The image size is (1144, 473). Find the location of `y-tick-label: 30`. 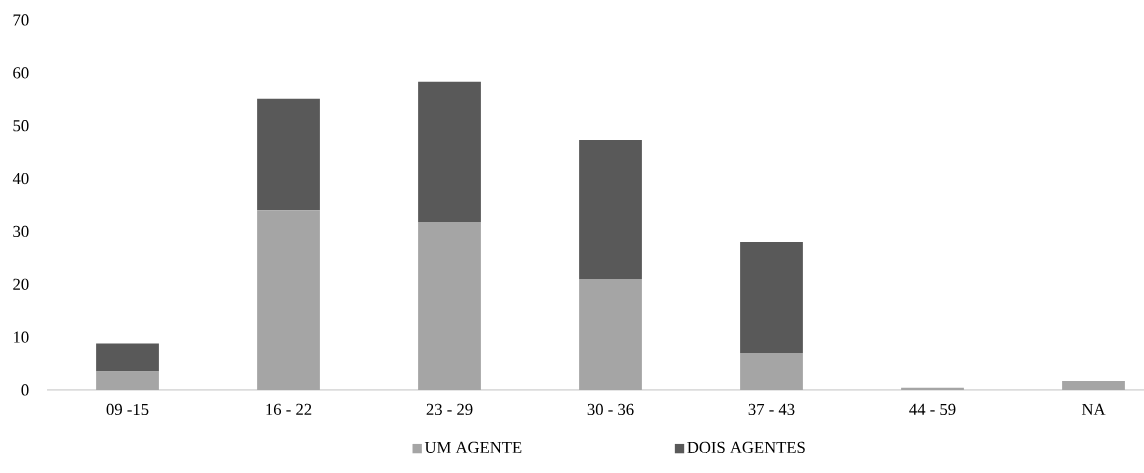

y-tick-label: 30 is located at coordinates (21, 231).